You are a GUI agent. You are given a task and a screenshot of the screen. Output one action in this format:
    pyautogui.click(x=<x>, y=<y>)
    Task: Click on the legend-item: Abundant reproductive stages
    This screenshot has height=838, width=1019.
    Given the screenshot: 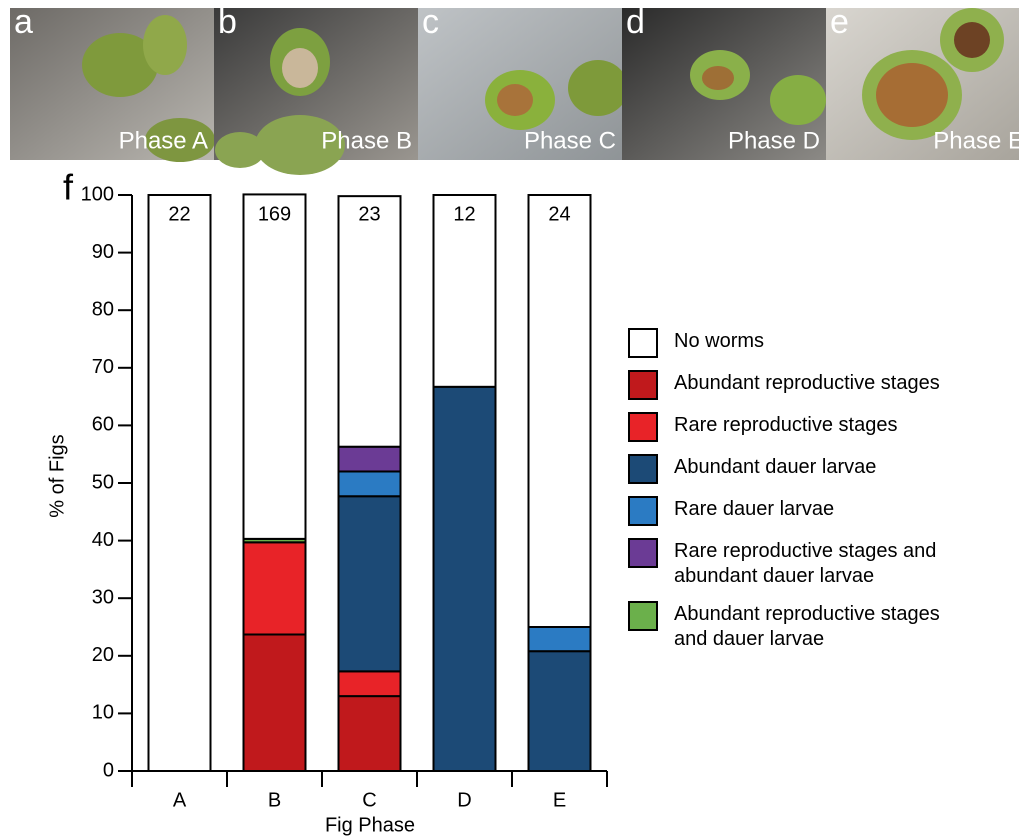 What is the action you would take?
    pyautogui.click(x=793, y=385)
    